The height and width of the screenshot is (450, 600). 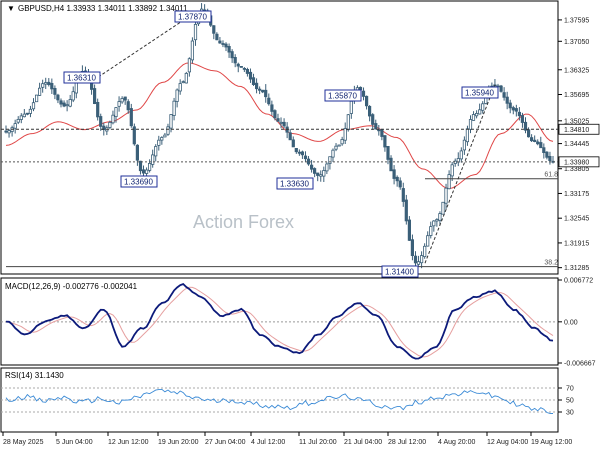 What do you see at coordinates (576, 169) in the screenshot?
I see `price-tick-label: 1.33805` at bounding box center [576, 169].